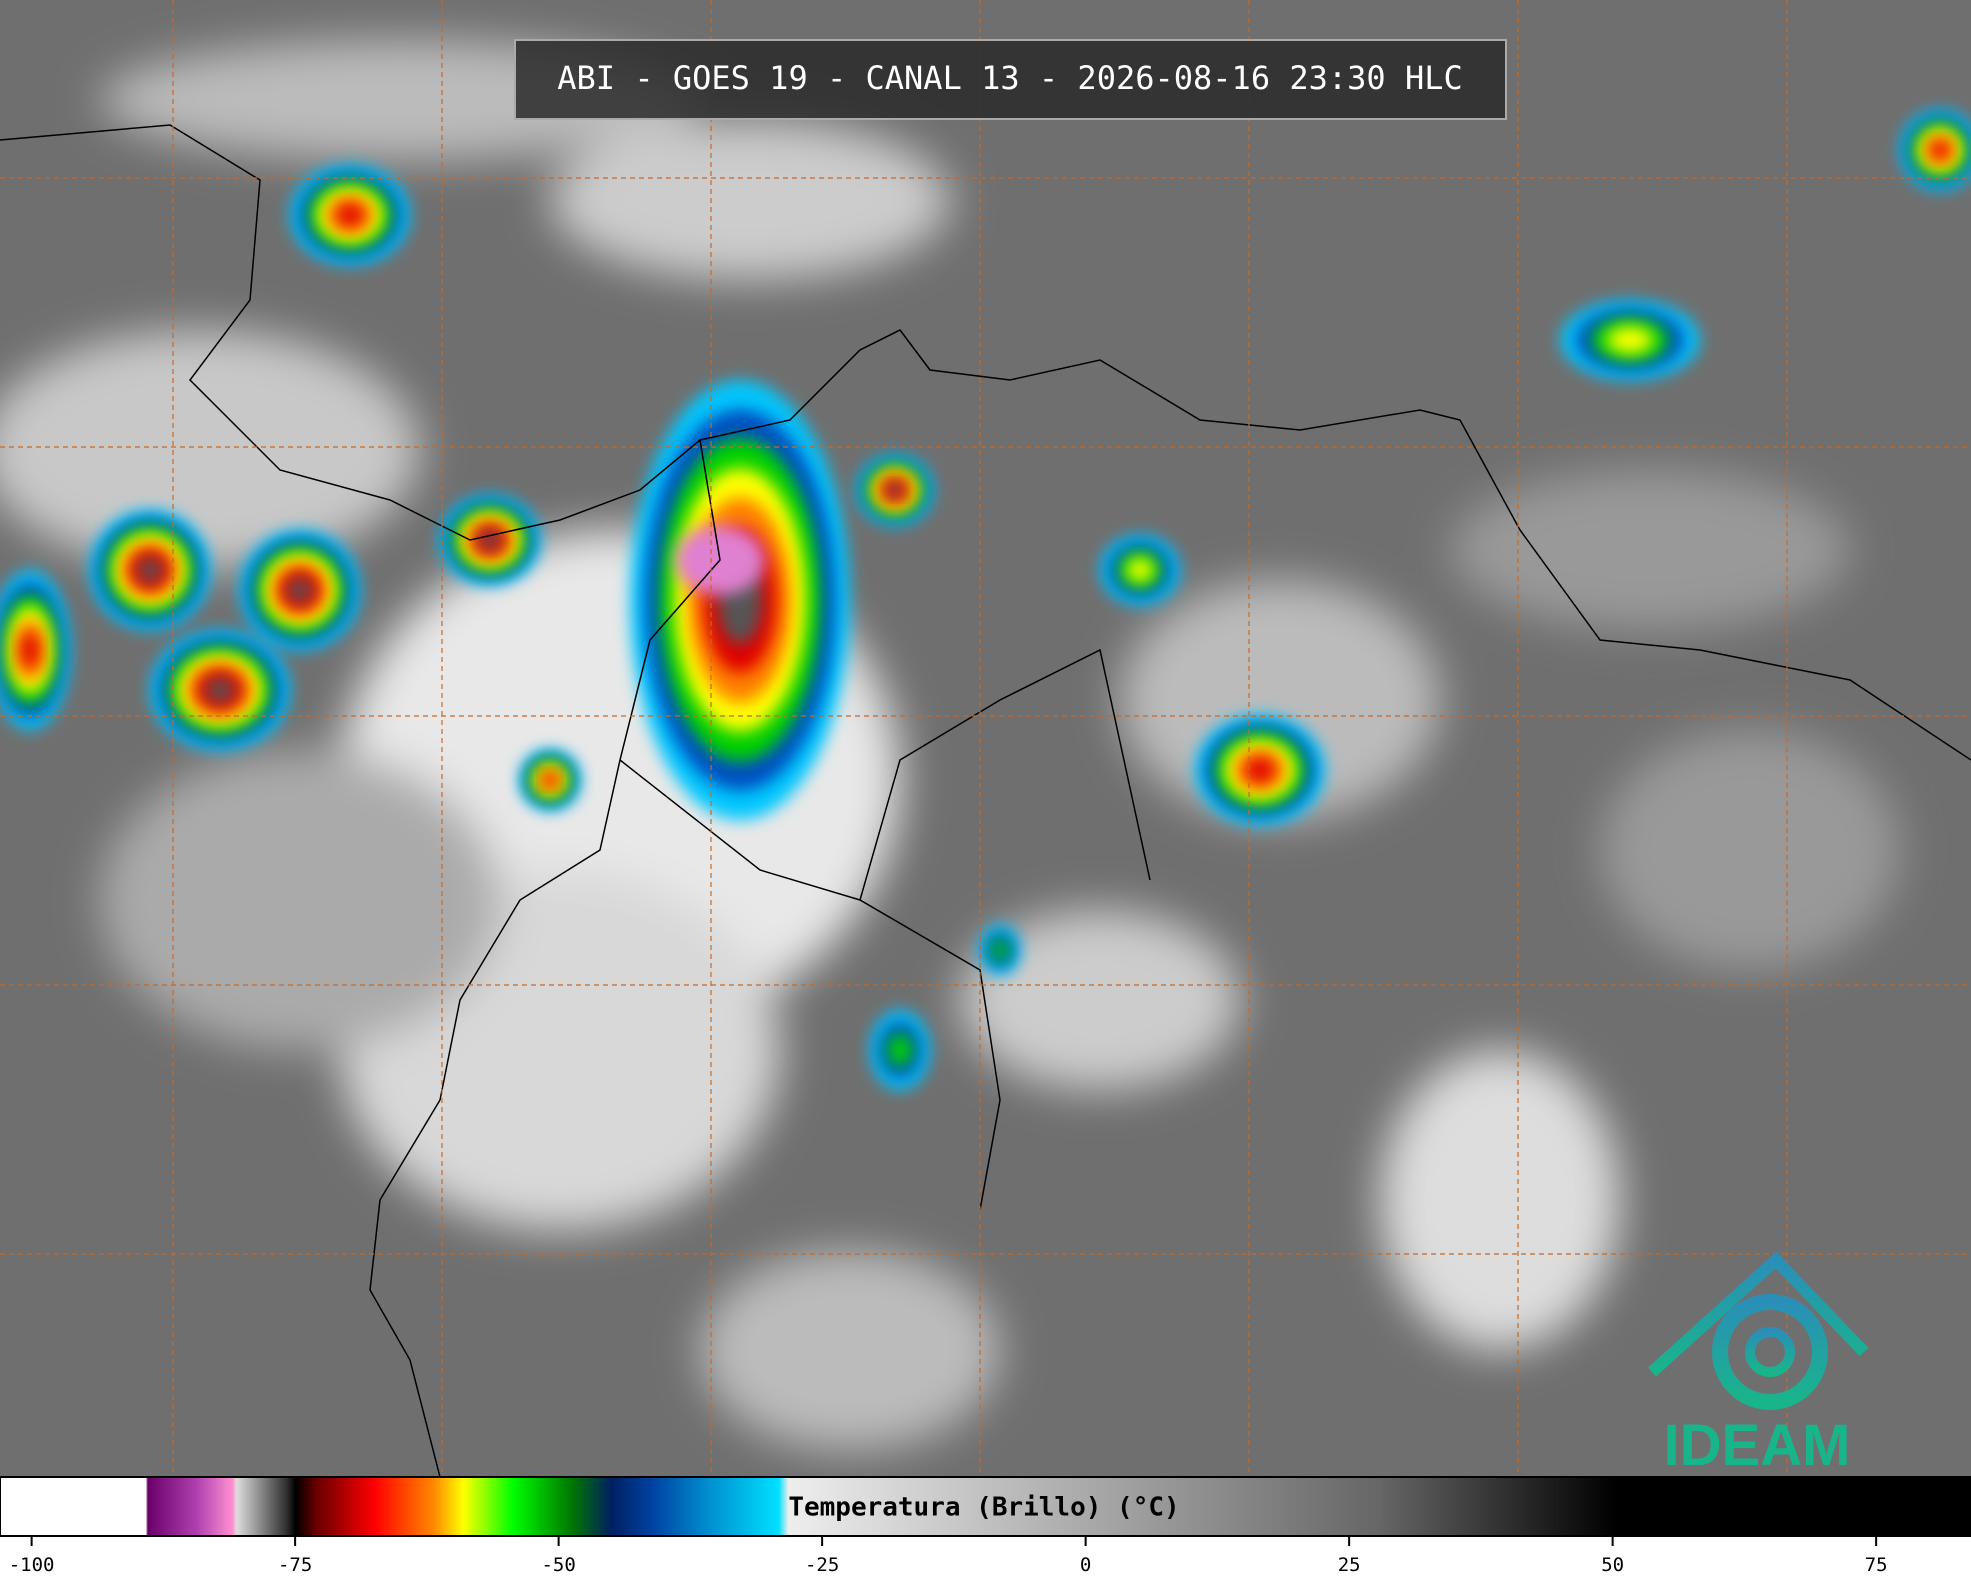  What do you see at coordinates (32, 1565) in the screenshot?
I see `colorbar-tick-label: -100` at bounding box center [32, 1565].